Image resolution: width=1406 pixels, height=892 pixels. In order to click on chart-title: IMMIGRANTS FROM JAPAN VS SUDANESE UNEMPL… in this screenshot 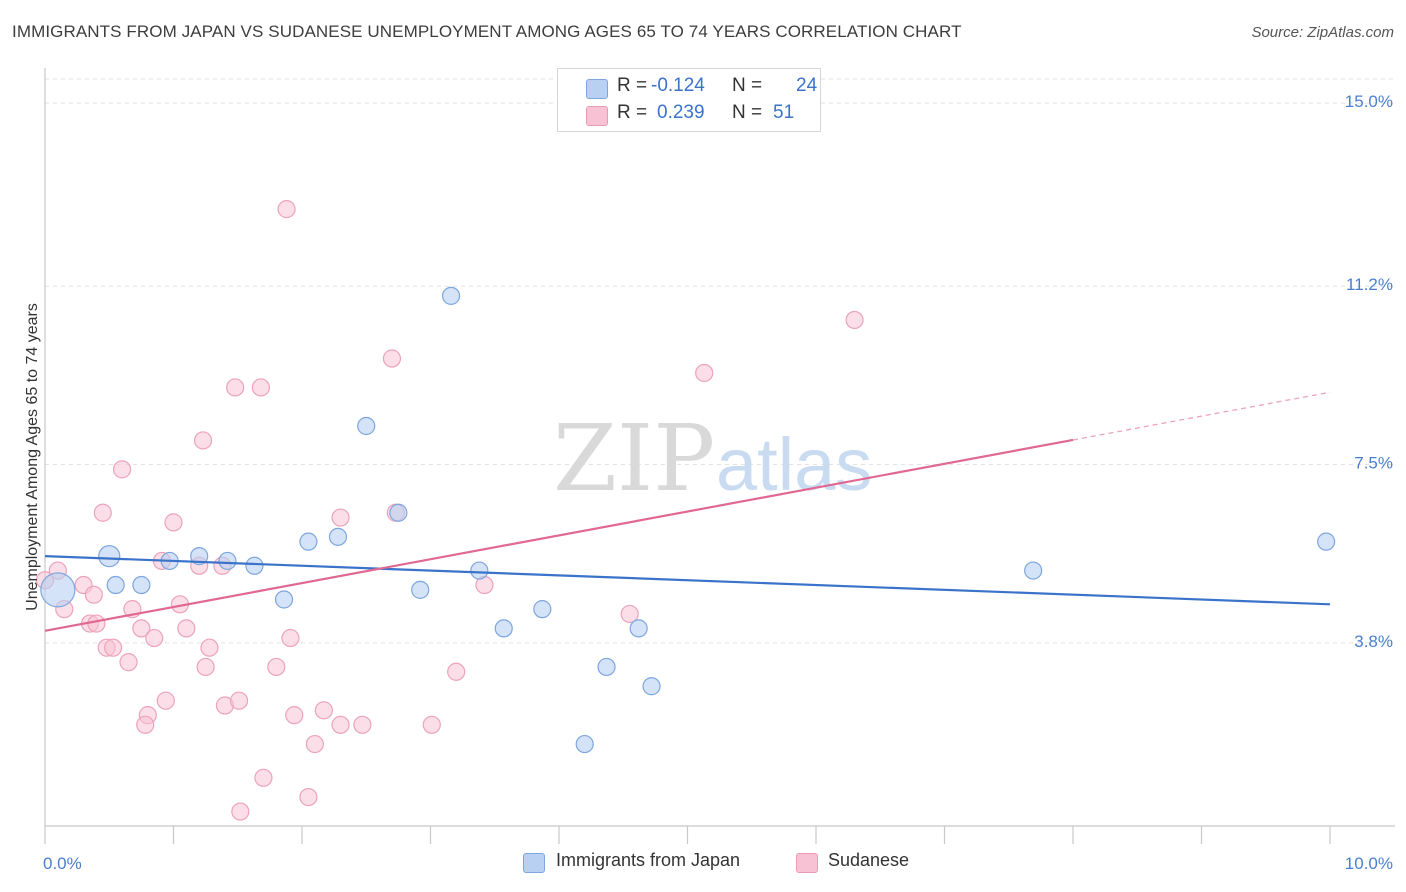, I will do `click(487, 31)`.